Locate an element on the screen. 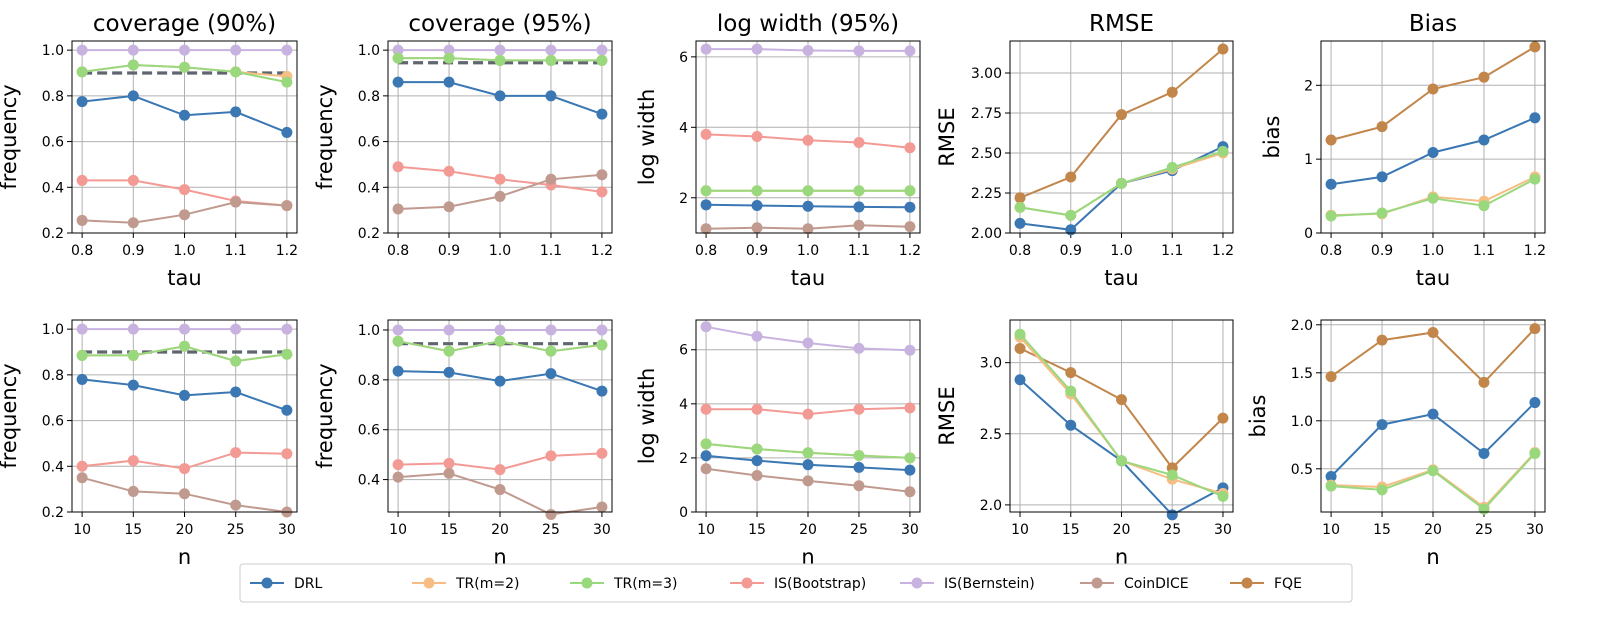 This screenshot has width=1600, height=618. y-tick-label: 1 is located at coordinates (1308, 160).